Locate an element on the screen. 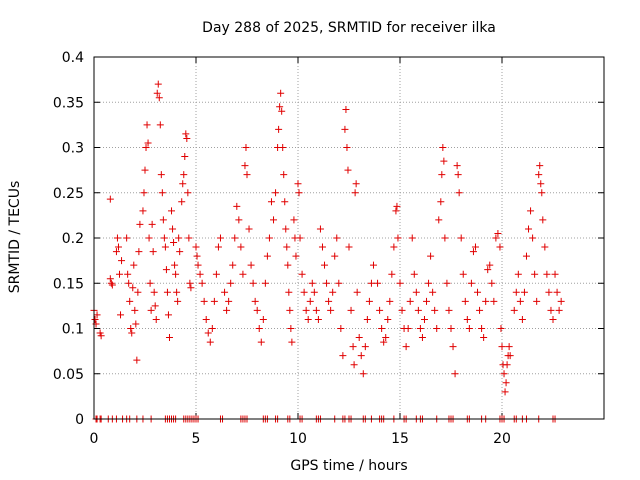 This screenshot has height=480, width=640. x-axis-label: GPS time / hours is located at coordinates (348, 466).